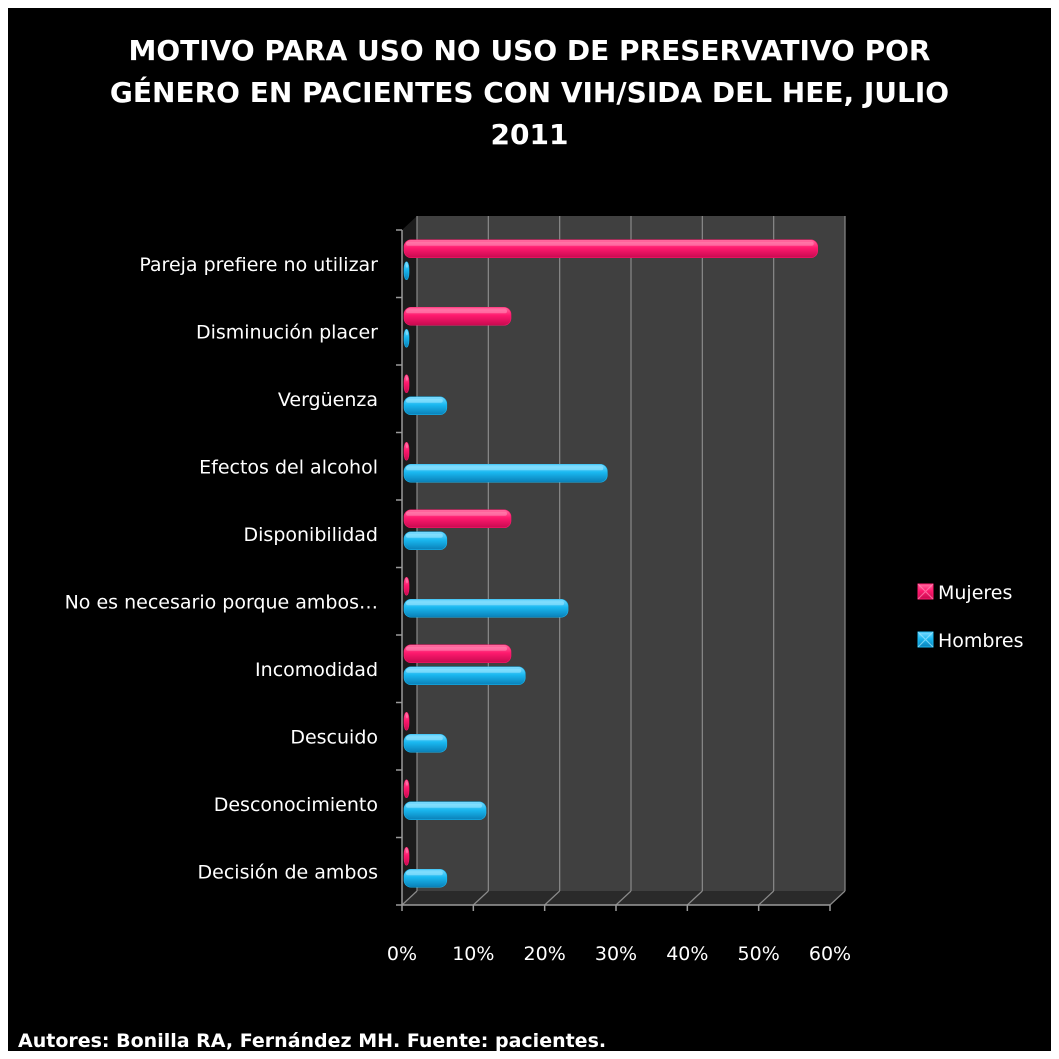  What do you see at coordinates (975, 593) in the screenshot?
I see `legend-label: Mujeres` at bounding box center [975, 593].